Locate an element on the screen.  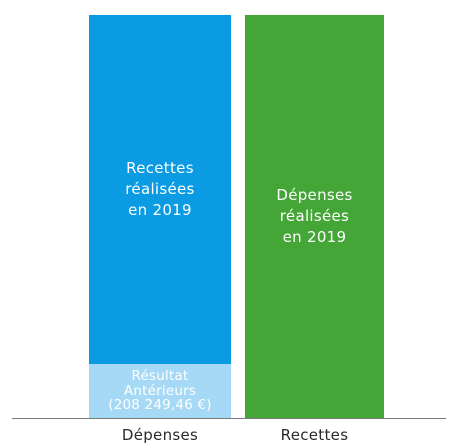
segment-label-resultat-anterieurs: Résultat Antérieurs (208 249,46 €) is located at coordinates (160, 391).